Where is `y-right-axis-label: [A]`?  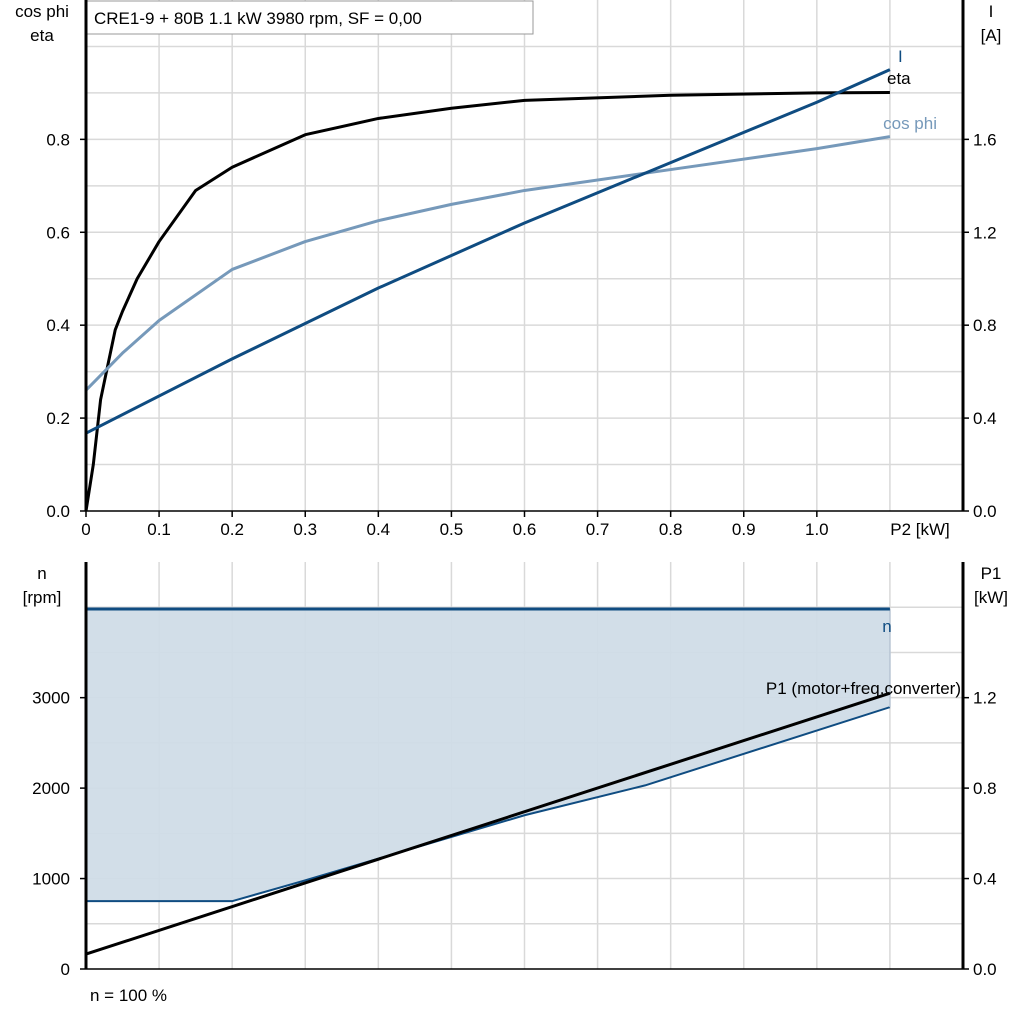 y-right-axis-label: [A] is located at coordinates (991, 35).